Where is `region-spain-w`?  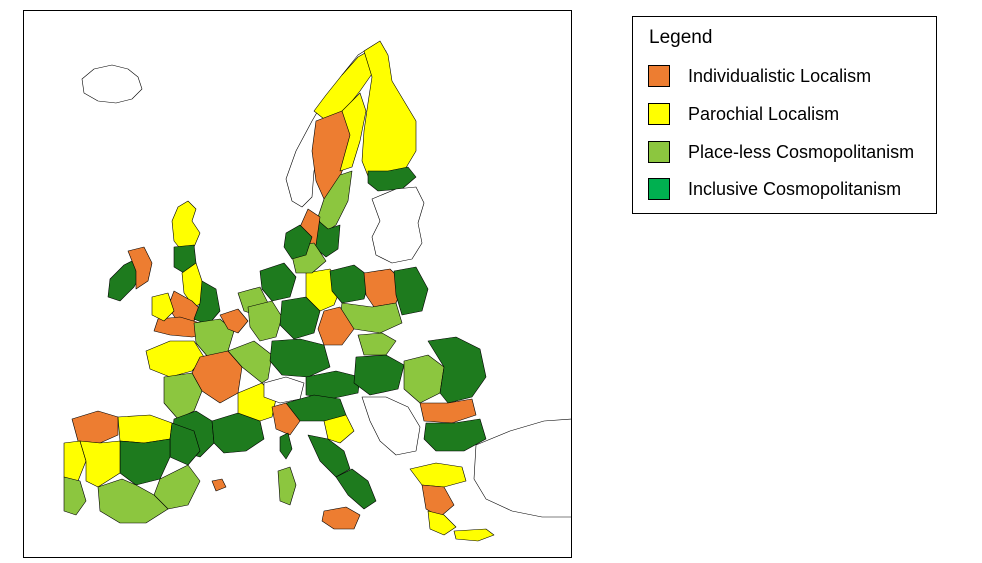
region-spain-w is located at coordinates (100, 464).